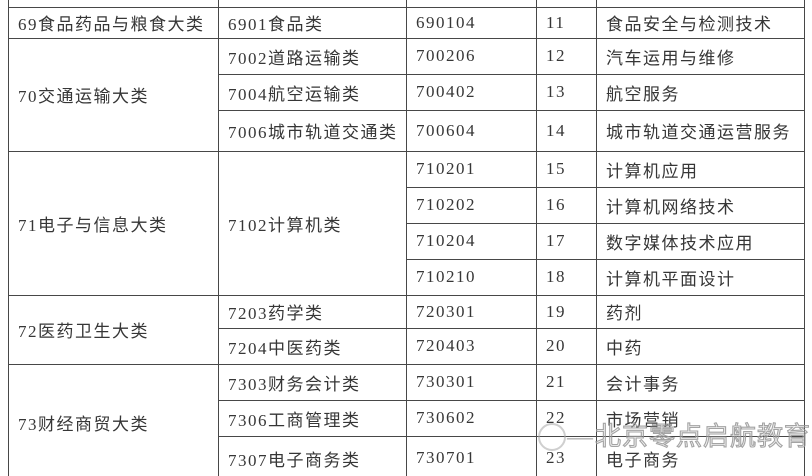 The height and width of the screenshot is (476, 812). Describe the element at coordinates (471, 241) in the screenshot. I see `code-cell: 710204` at that location.